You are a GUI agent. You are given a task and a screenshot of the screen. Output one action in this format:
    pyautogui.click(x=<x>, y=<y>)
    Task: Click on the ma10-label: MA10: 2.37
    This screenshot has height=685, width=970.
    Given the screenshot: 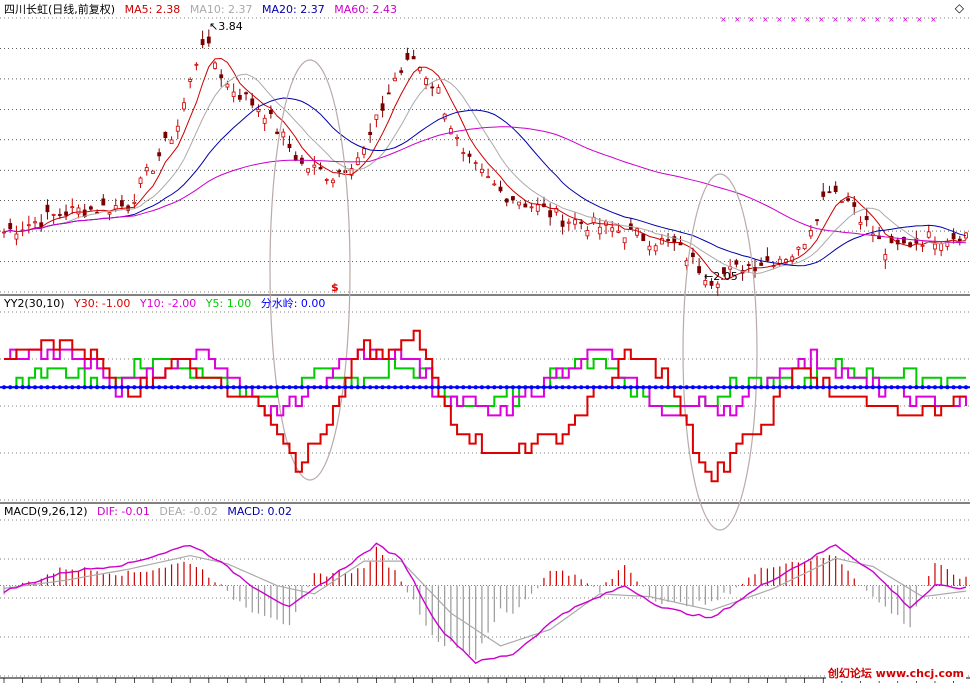 What is the action you would take?
    pyautogui.click(x=221, y=9)
    